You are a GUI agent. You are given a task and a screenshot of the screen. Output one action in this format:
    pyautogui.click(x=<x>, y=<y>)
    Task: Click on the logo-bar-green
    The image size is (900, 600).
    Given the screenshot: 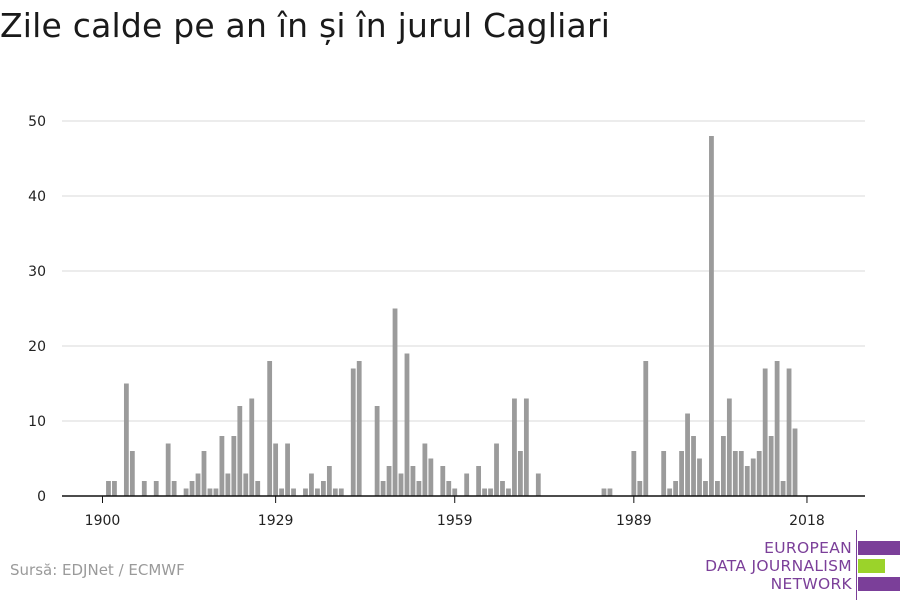 What is the action you would take?
    pyautogui.click(x=871, y=566)
    